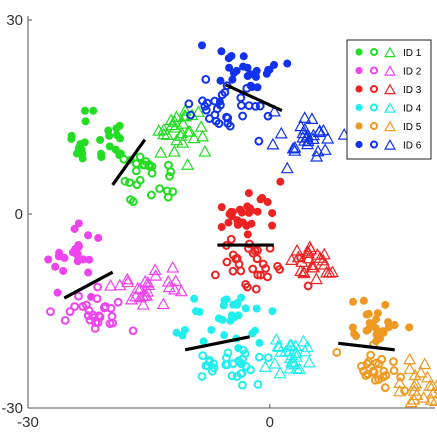 The height and width of the screenshot is (435, 437). I want to click on legend-entry: ID 5, so click(388, 126).